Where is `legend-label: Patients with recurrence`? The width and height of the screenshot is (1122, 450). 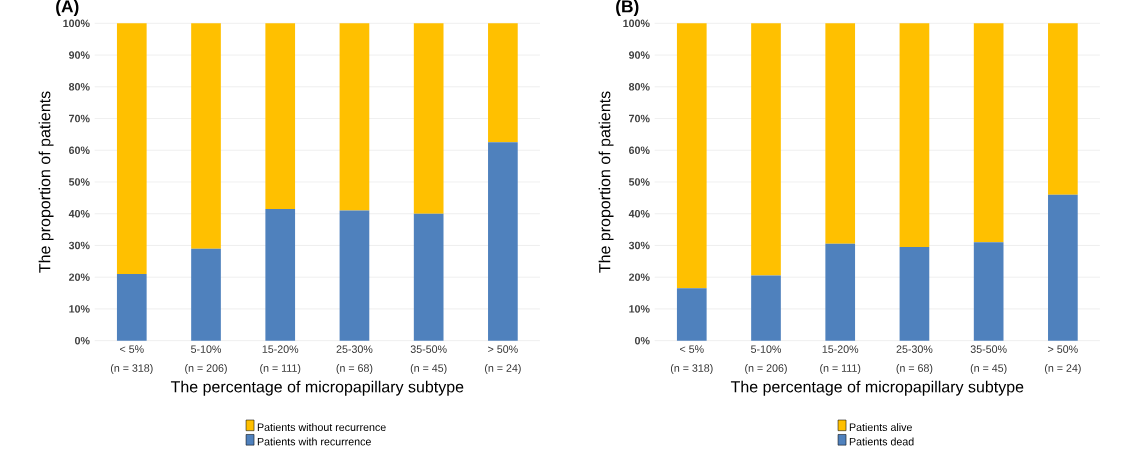
legend-label: Patients with recurrence is located at coordinates (314, 441).